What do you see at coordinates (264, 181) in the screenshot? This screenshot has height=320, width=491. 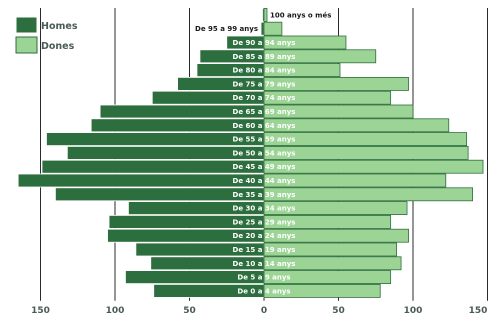 I see `category-label-8: De 40 a 44 anys` at bounding box center [264, 181].